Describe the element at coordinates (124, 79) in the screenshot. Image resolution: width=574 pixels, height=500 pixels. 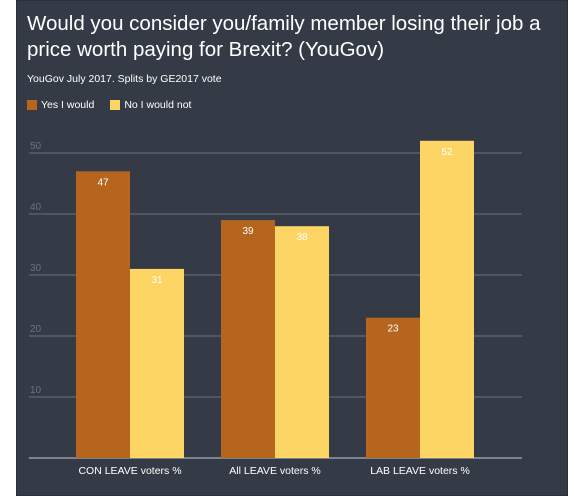
I see `chart-subtitle: YouGov July 2017. Splits by GE2017 vote` at that location.